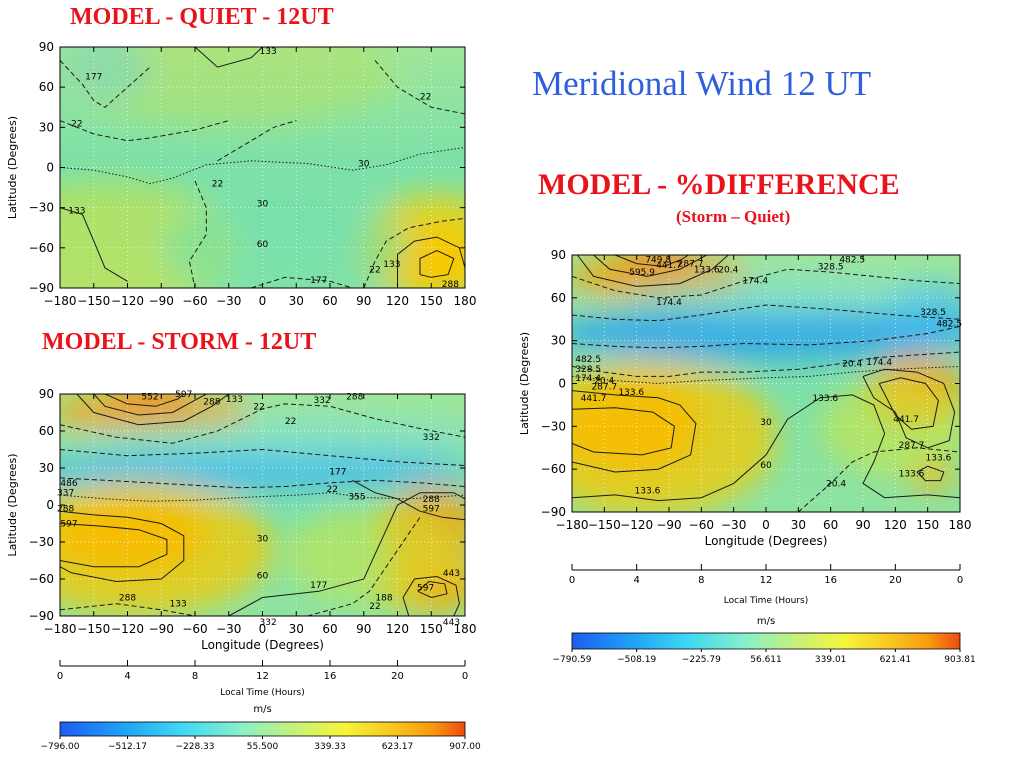 This screenshot has height=768, width=1024. What do you see at coordinates (383, 599) in the screenshot?
I see `contour-label: 188` at bounding box center [383, 599].